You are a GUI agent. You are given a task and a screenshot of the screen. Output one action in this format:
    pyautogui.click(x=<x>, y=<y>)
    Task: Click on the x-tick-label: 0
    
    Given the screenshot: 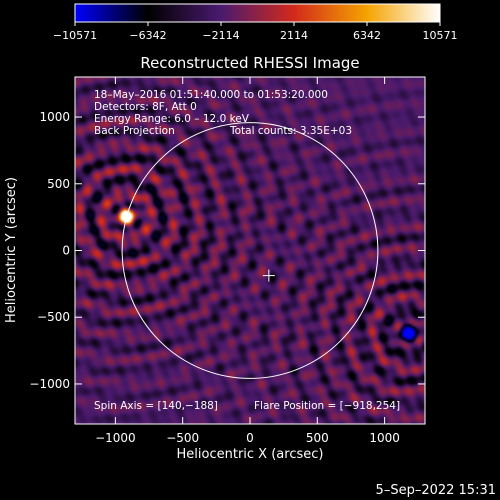 What is the action you would take?
    pyautogui.click(x=250, y=438)
    